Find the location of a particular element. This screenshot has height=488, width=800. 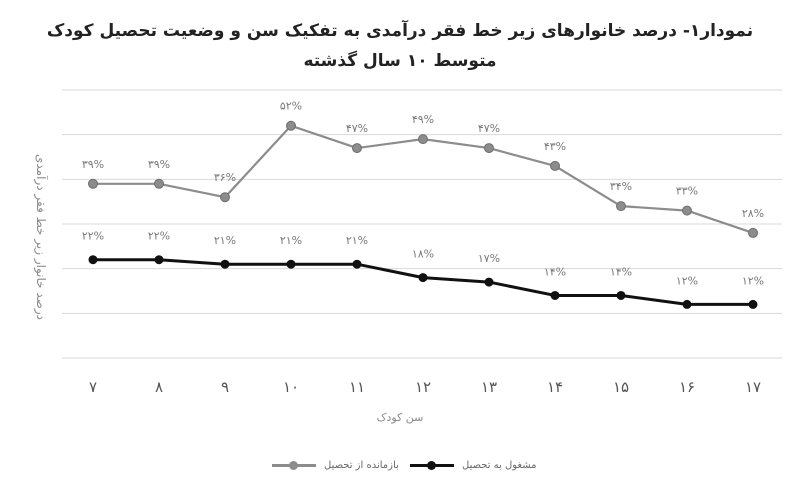

x-tick-label: ۷ is located at coordinates (93, 387).